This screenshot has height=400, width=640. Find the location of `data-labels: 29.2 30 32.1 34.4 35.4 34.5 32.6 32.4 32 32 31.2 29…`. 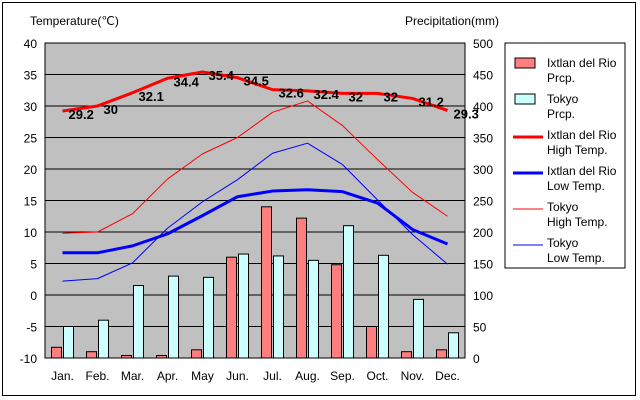

data-labels: 29.2 30 32.1 34.4 35.4 34.5 32.6 32.4 32 32 31.2 29… is located at coordinates (274, 95).